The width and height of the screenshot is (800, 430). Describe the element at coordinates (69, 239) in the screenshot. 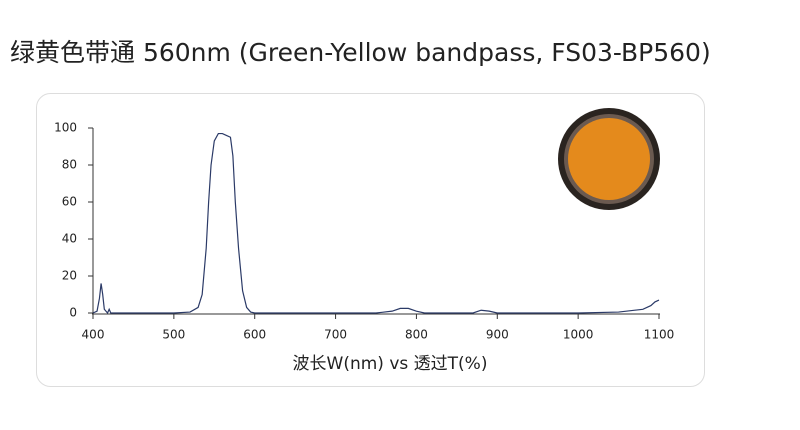

I see `y-tick-label: 40` at that location.